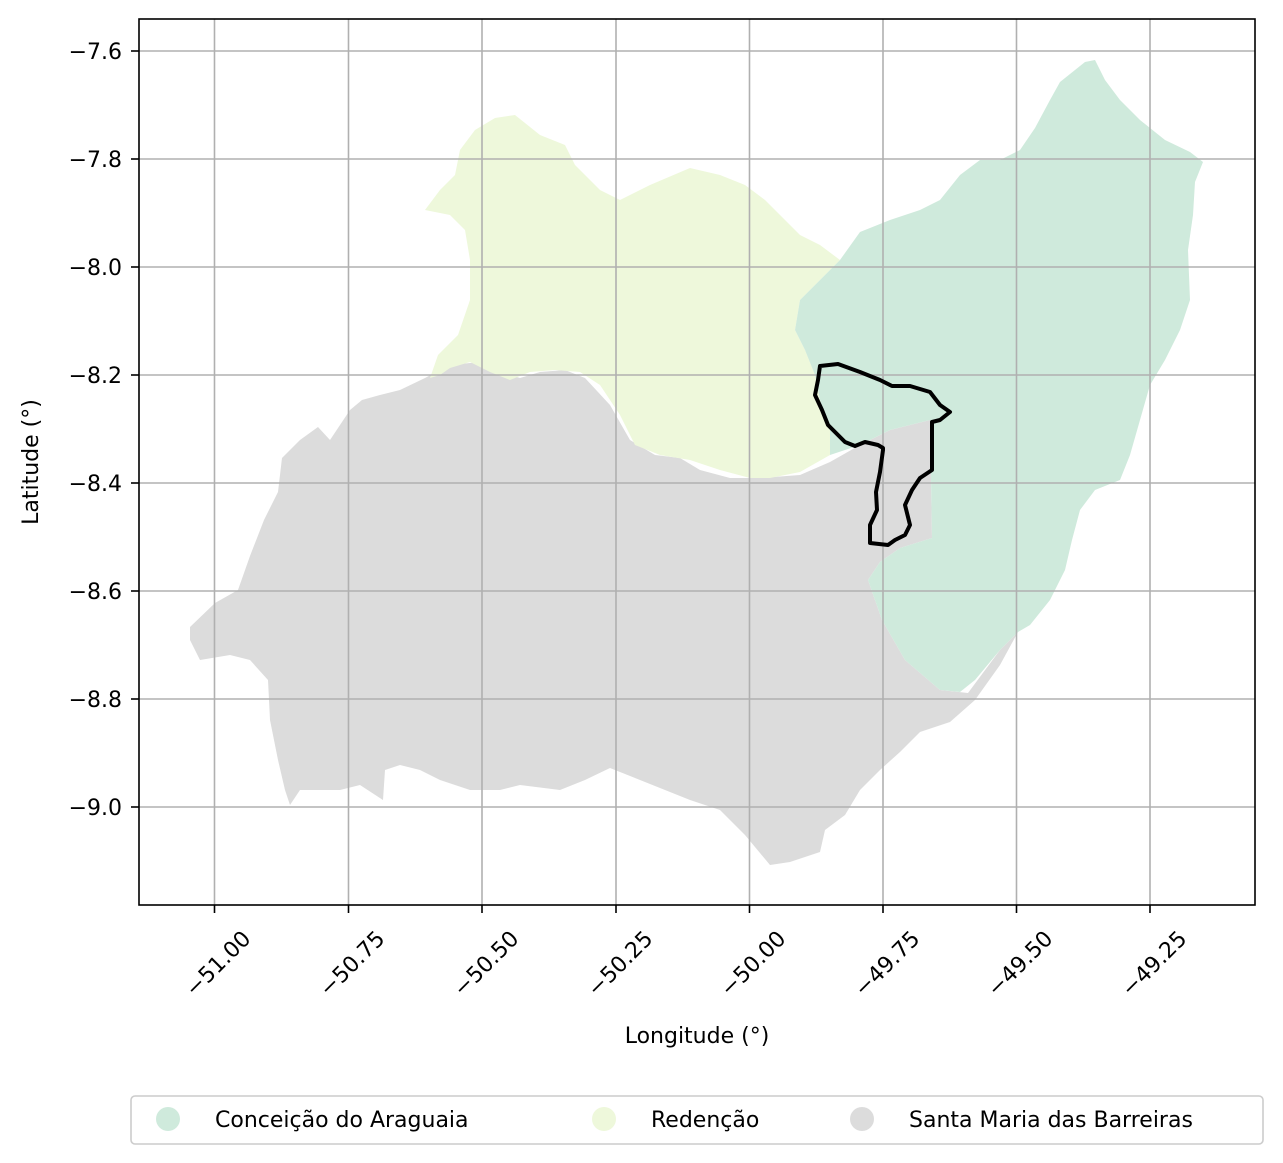 This screenshot has width=1283, height=1163. What do you see at coordinates (95, 592) in the screenshot?
I see `y-tick-label: −8.6` at bounding box center [95, 592].